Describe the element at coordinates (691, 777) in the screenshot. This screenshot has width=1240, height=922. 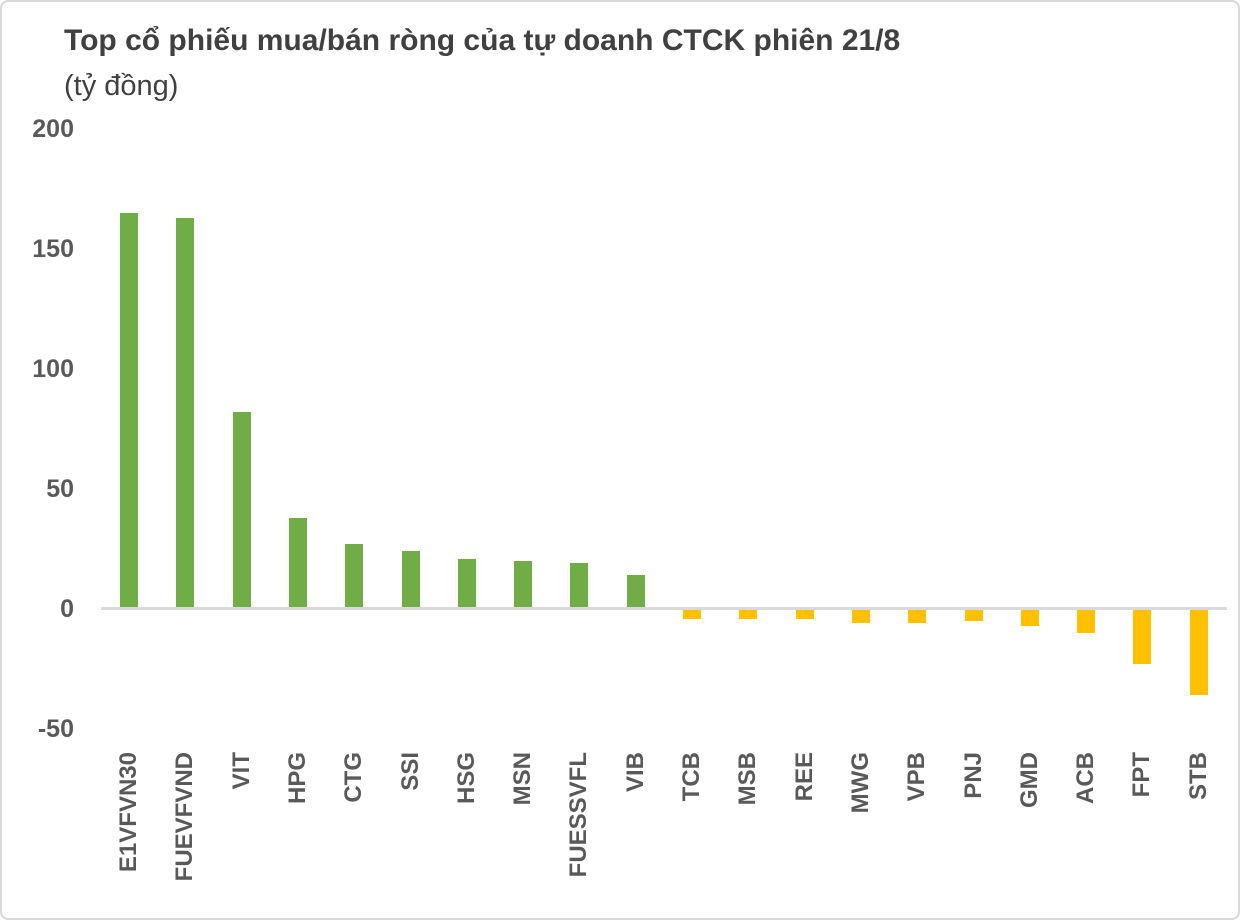
I see `x-axis-category-label: TCB` at that location.